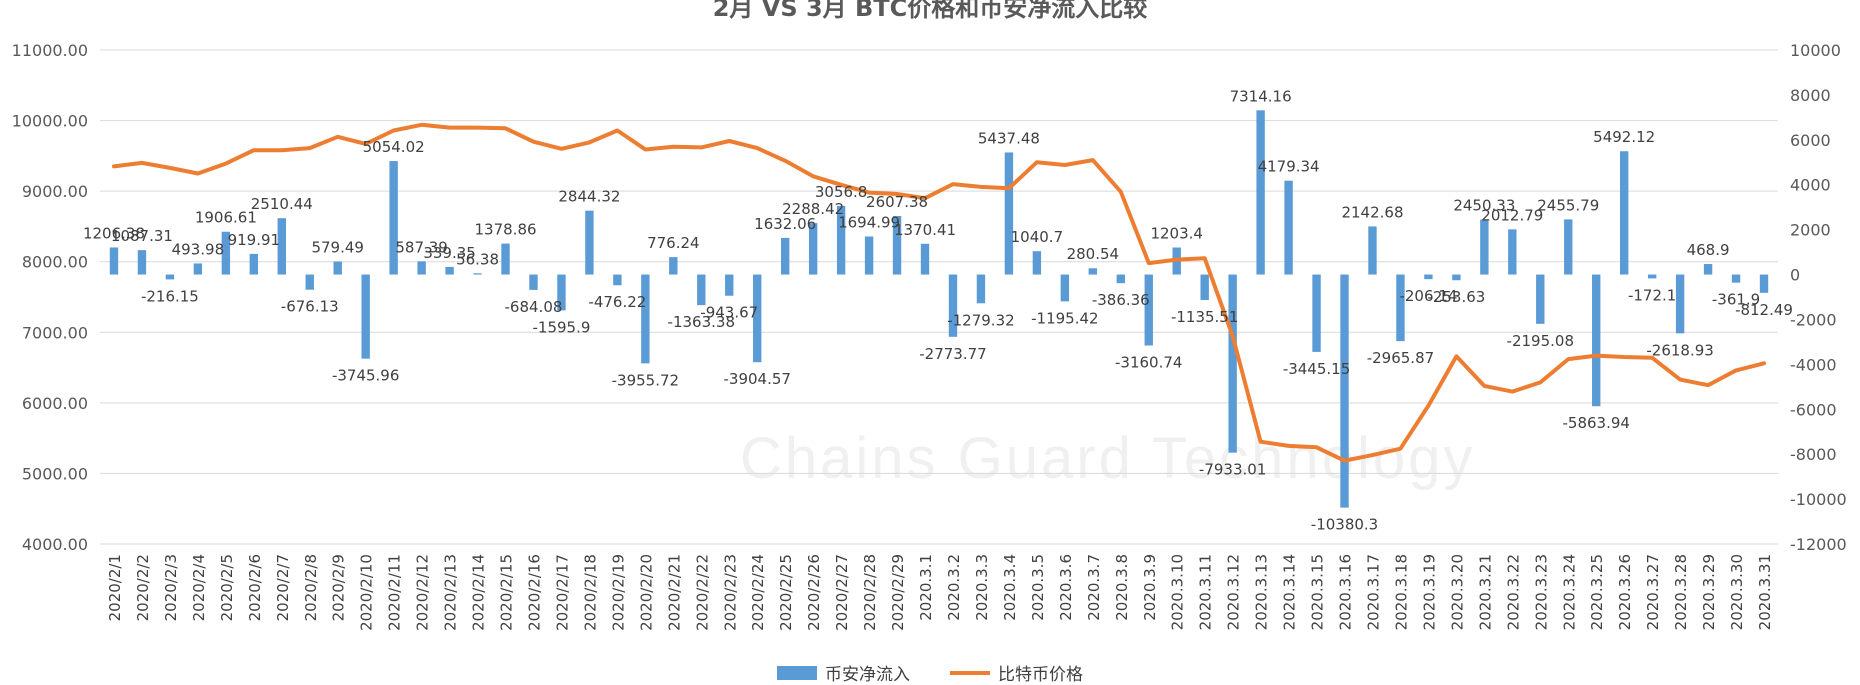  What do you see at coordinates (1232, 470) in the screenshot?
I see `data-label: -7933.01` at bounding box center [1232, 470].